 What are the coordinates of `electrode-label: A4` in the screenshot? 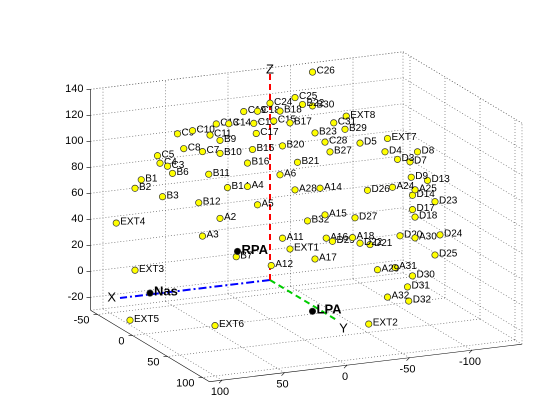 It's located at (258, 185).